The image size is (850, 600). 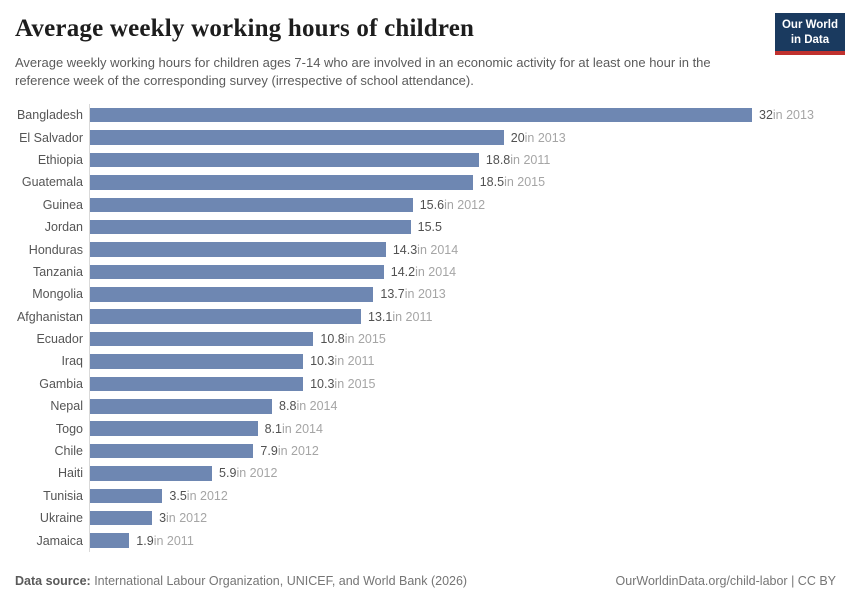 I want to click on bar-row: Honduras 14.3in 2014, so click(x=432, y=249).